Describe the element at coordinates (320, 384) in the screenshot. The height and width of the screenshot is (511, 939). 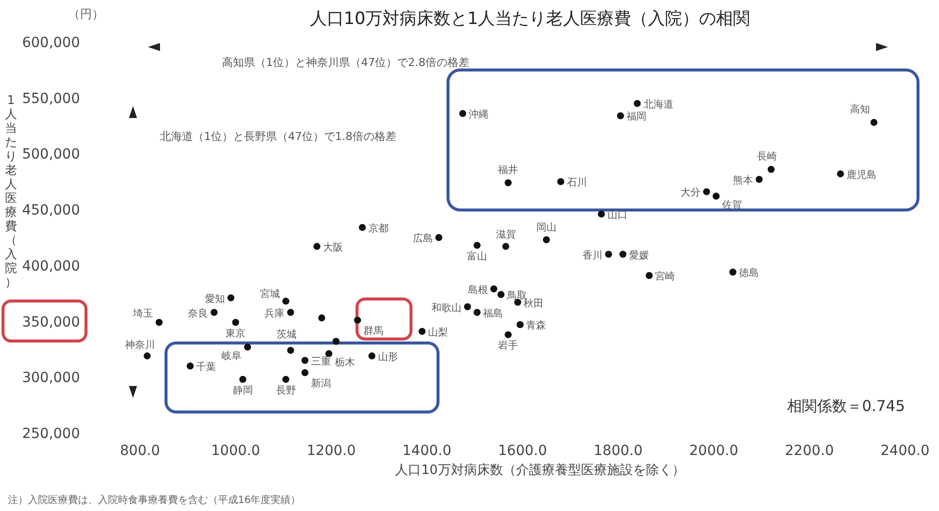
I see `annotation: 新潟` at that location.